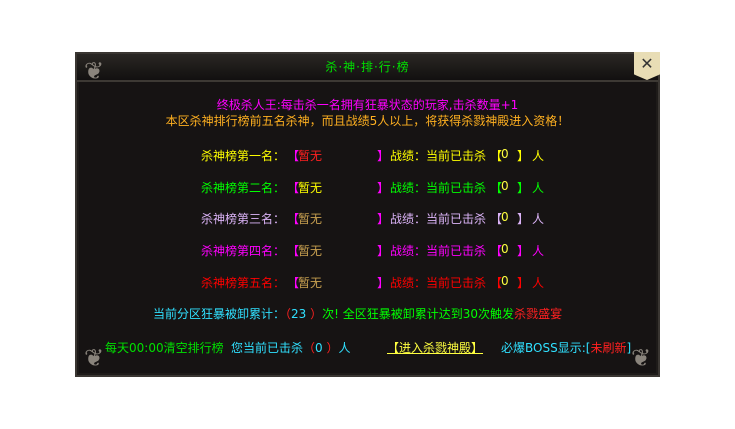 The image size is (735, 429). Describe the element at coordinates (243, 156) in the screenshot. I see `rank-label: 杀神榜第一名：` at that location.